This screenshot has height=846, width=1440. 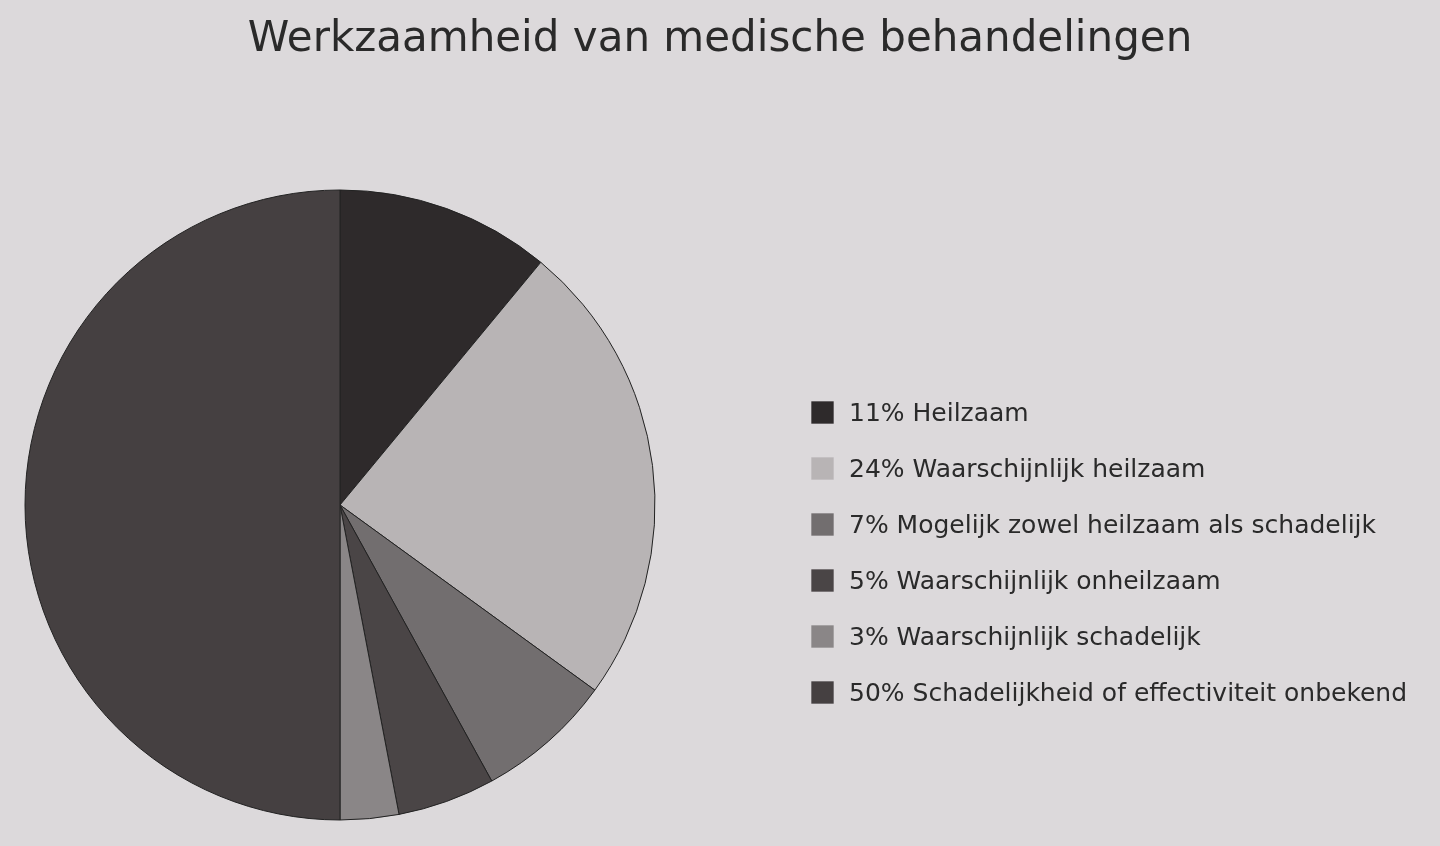 What do you see at coordinates (1128, 692) in the screenshot?
I see `legend-label: 50% Schadelijkheid of effectiviteit onbekend` at bounding box center [1128, 692].